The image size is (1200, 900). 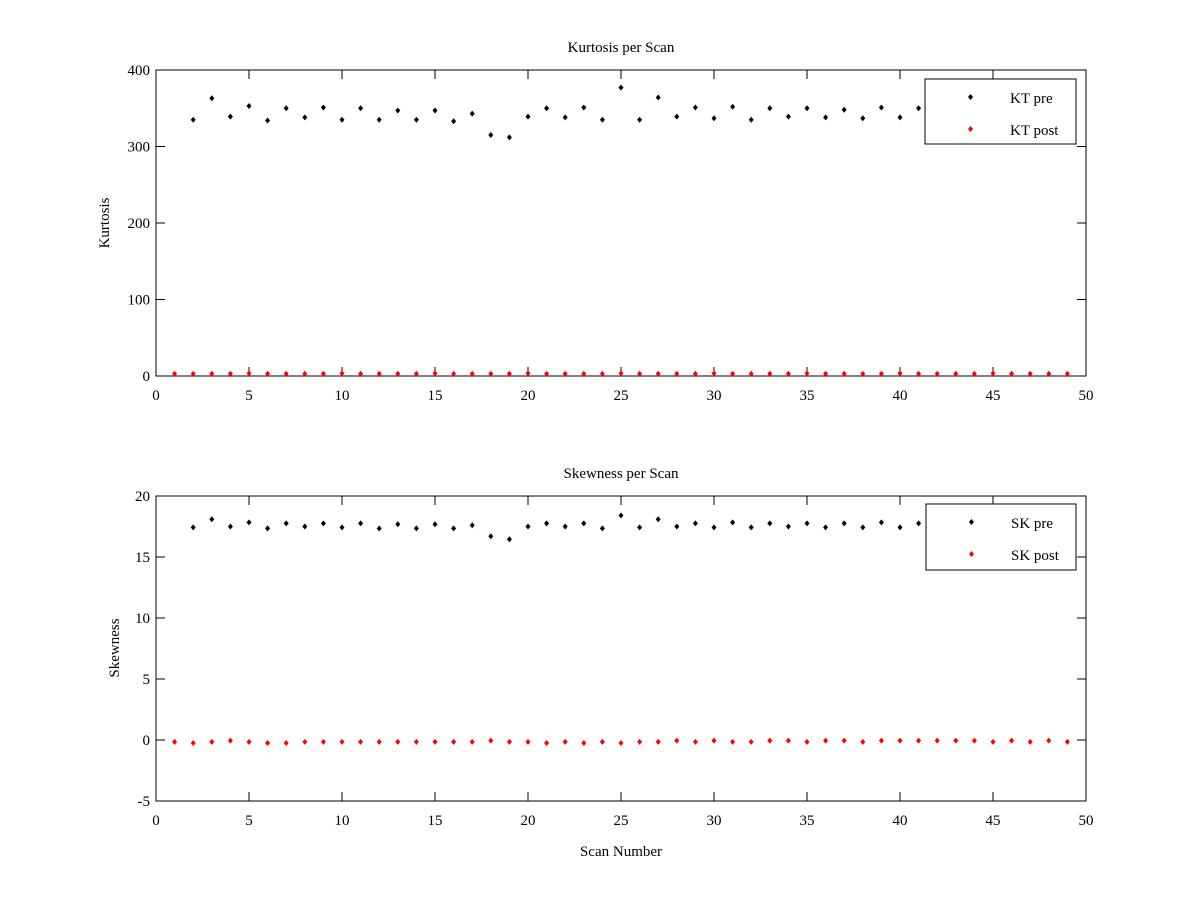 What do you see at coordinates (142, 619) in the screenshot?
I see `y-tick-label: 10` at bounding box center [142, 619].